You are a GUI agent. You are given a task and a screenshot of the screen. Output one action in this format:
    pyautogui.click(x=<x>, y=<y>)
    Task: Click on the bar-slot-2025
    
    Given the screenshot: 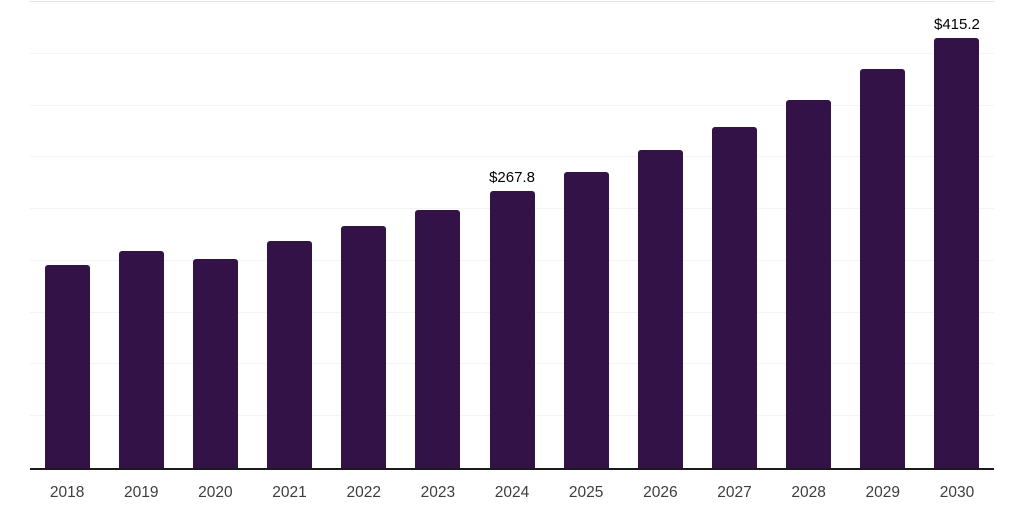 What is the action you would take?
    pyautogui.click(x=586, y=235)
    